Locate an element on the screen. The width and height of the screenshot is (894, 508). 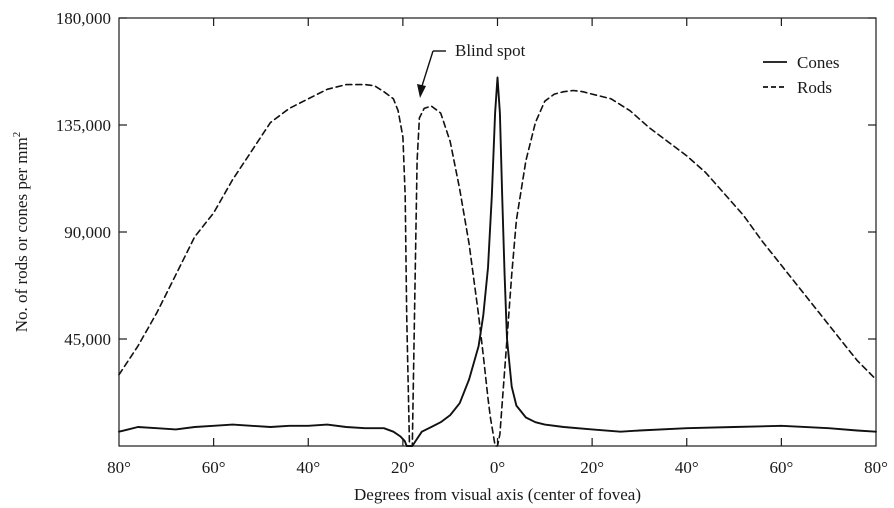
x-tick-label: 0° is located at coordinates (497, 467).